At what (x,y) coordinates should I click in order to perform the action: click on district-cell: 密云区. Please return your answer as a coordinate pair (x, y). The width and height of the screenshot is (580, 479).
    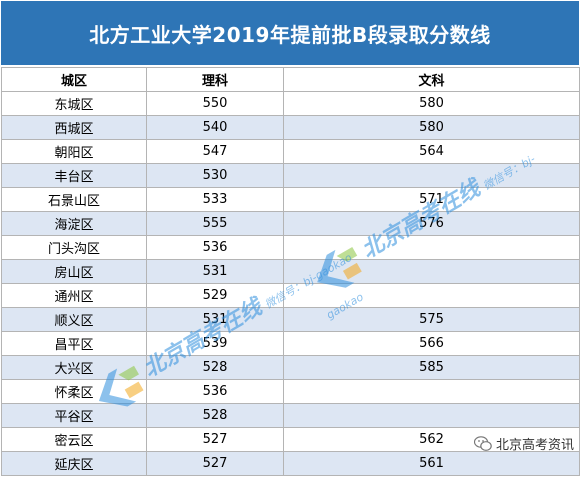
    Looking at the image, I should click on (74, 439).